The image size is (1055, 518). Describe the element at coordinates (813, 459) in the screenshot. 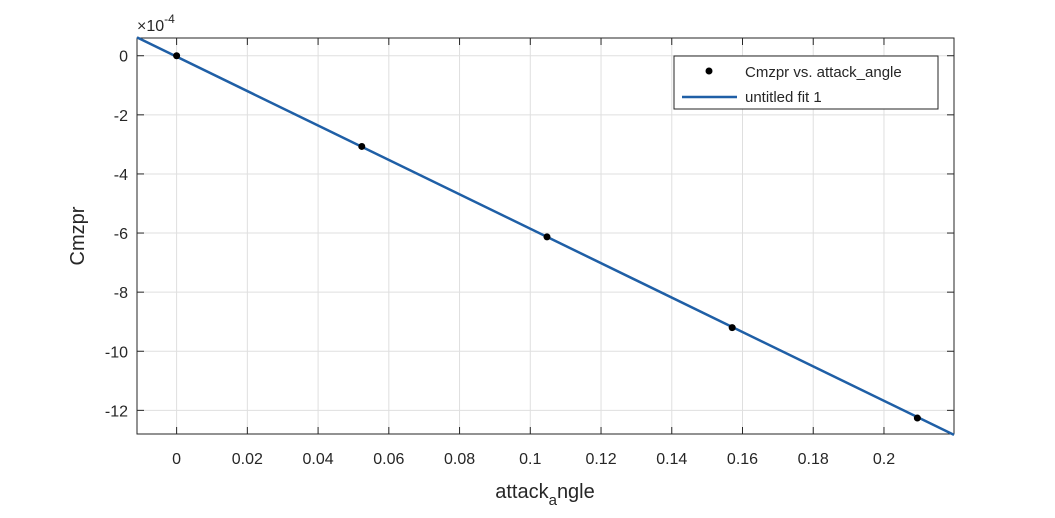

I see `x-tick-label: 0.18` at that location.